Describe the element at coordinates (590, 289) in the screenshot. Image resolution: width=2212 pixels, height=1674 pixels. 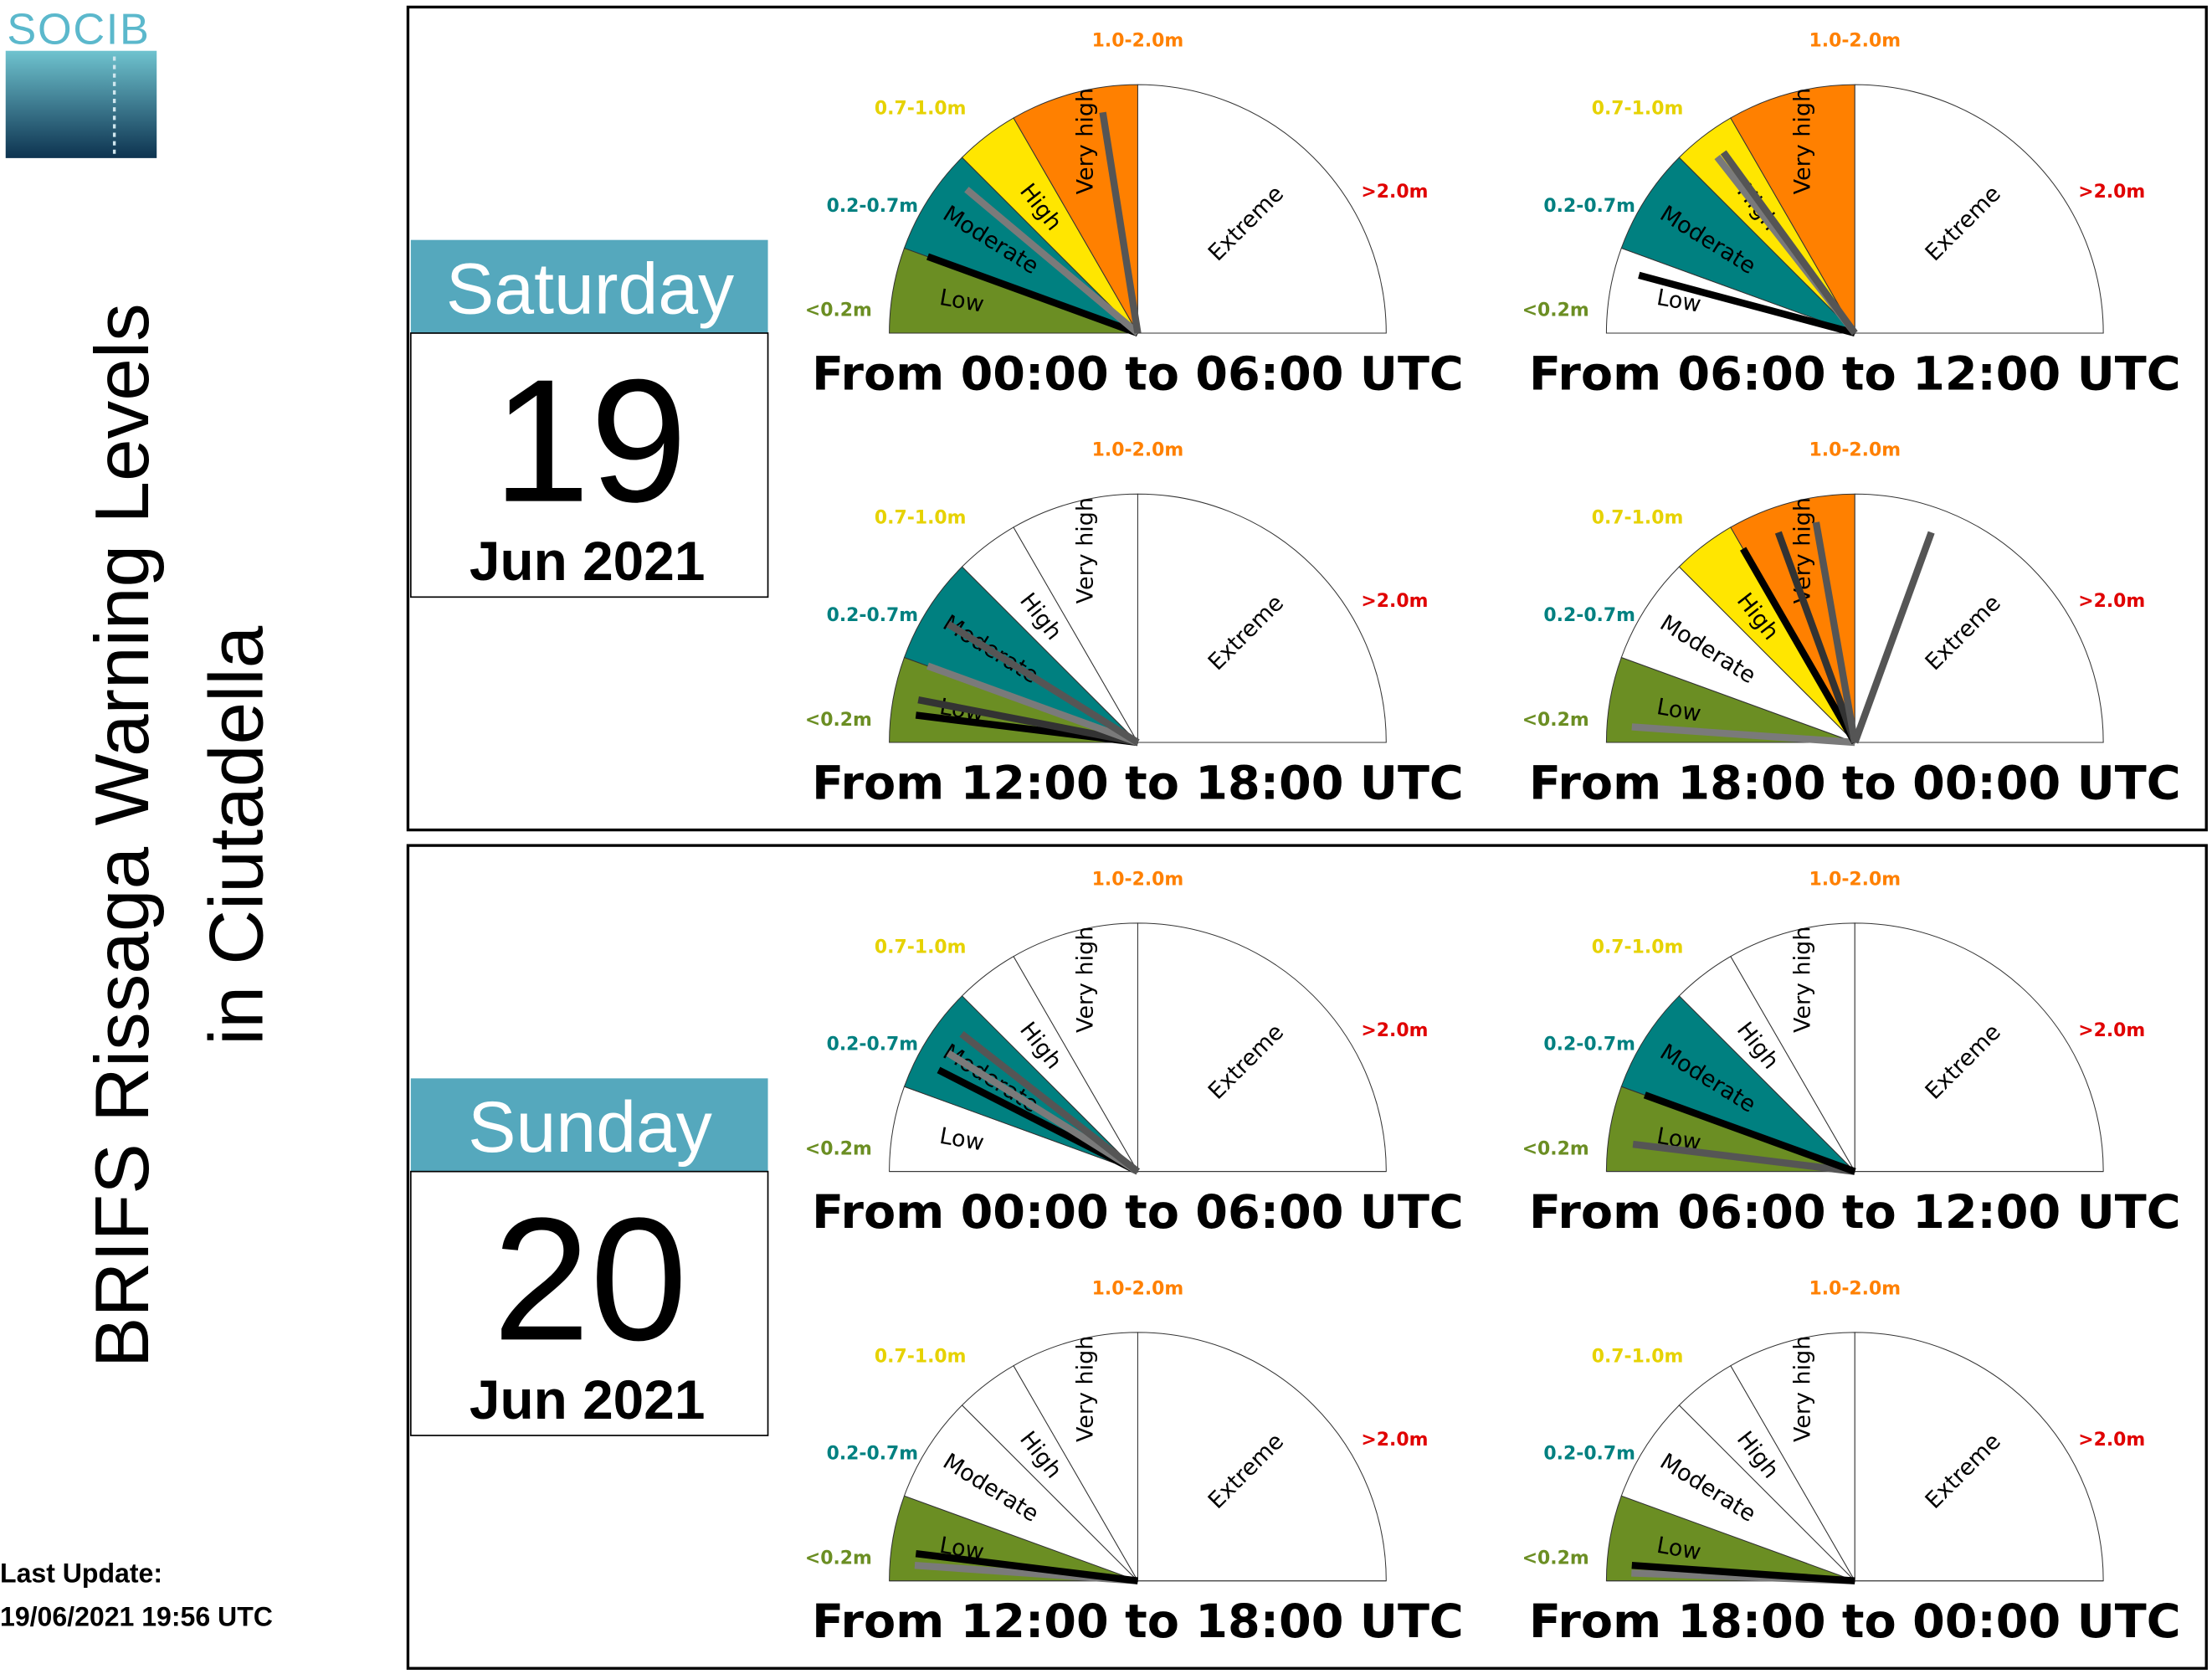
I see `day-name: Saturday` at that location.